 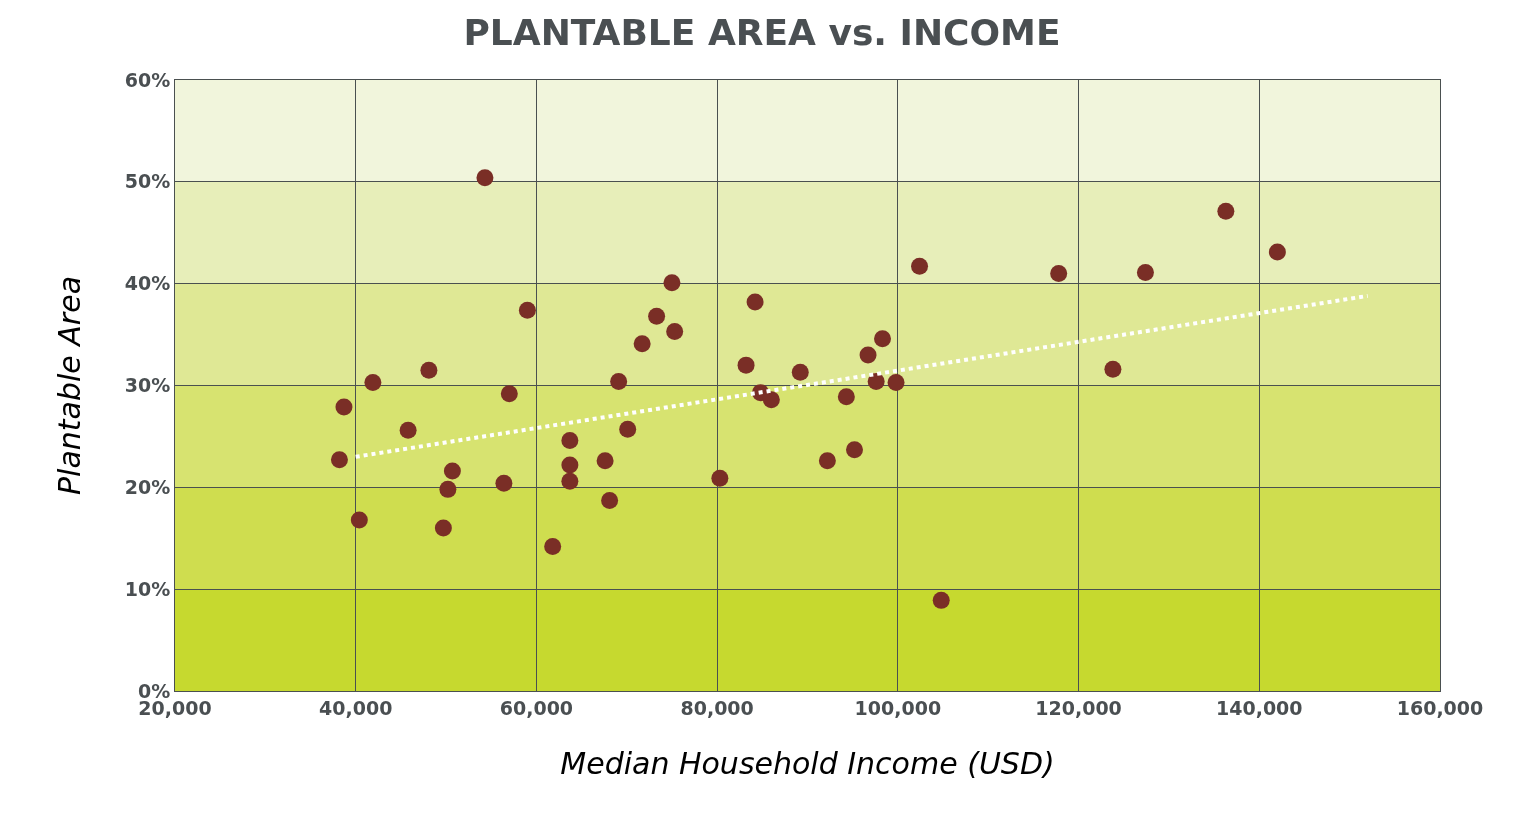 I want to click on y-tick-label: 40%, so click(x=147, y=283).